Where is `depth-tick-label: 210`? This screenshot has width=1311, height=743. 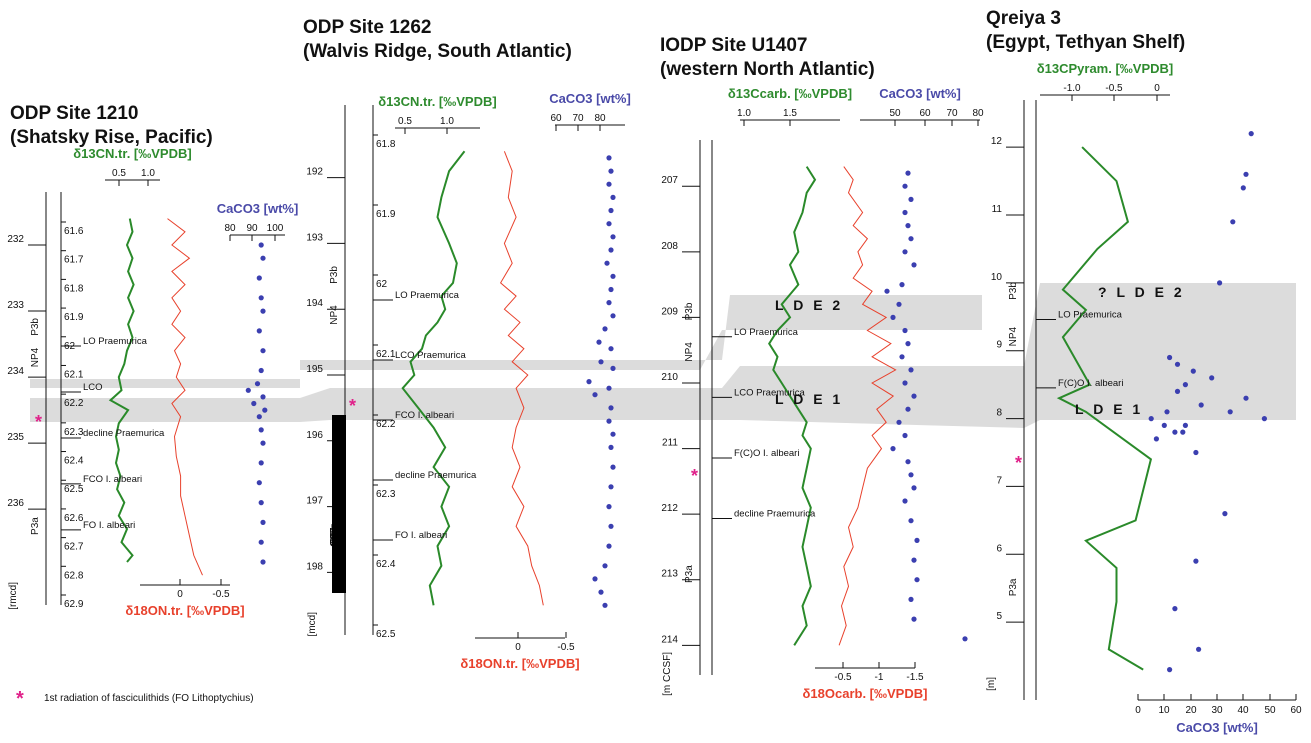
depth-tick-label: 210 is located at coordinates (669, 377).